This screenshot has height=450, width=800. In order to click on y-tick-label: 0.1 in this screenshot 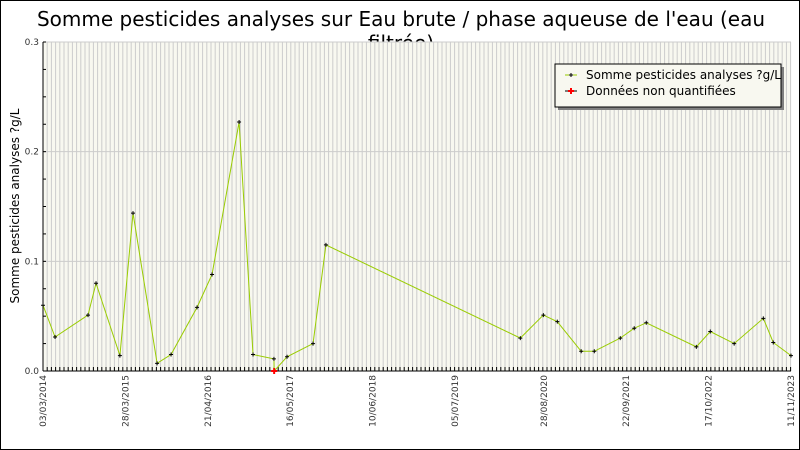, I will do `click(32, 262)`.